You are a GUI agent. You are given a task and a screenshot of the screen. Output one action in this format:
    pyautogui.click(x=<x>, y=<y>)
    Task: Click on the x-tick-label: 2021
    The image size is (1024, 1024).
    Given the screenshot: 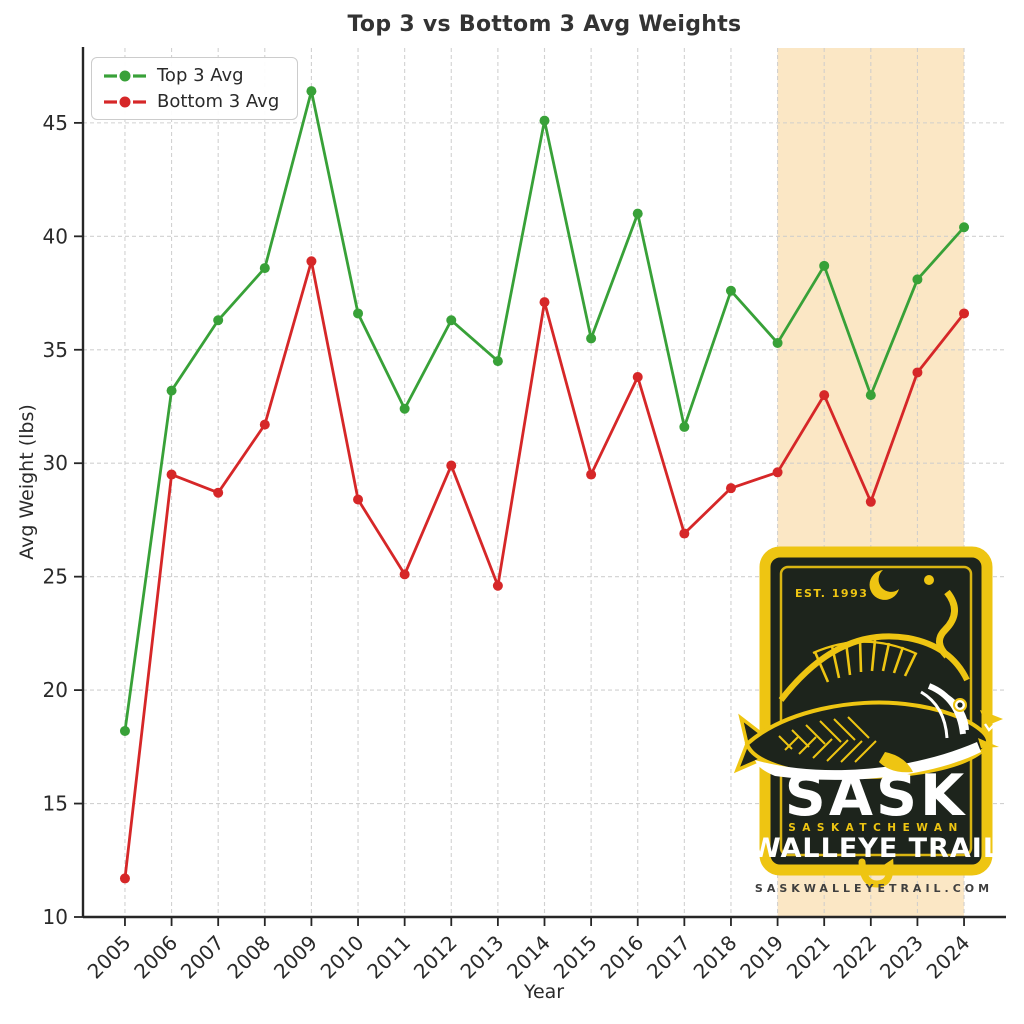 What is the action you would take?
    pyautogui.click(x=808, y=957)
    